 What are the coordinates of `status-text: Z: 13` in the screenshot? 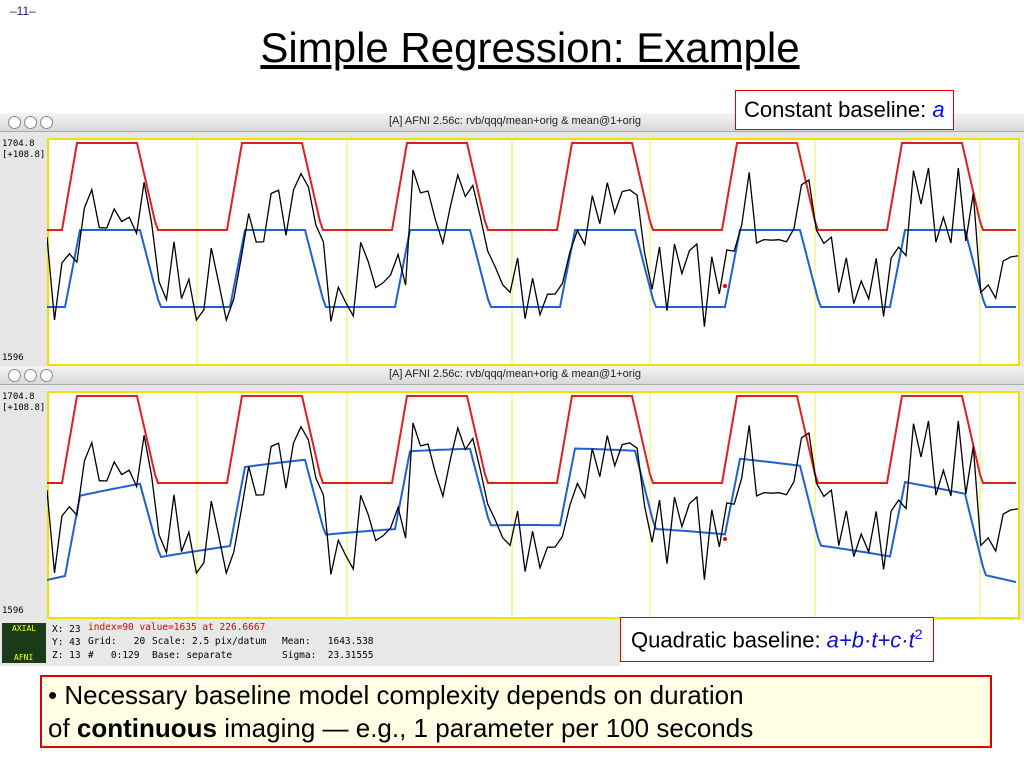 It's located at (66, 655).